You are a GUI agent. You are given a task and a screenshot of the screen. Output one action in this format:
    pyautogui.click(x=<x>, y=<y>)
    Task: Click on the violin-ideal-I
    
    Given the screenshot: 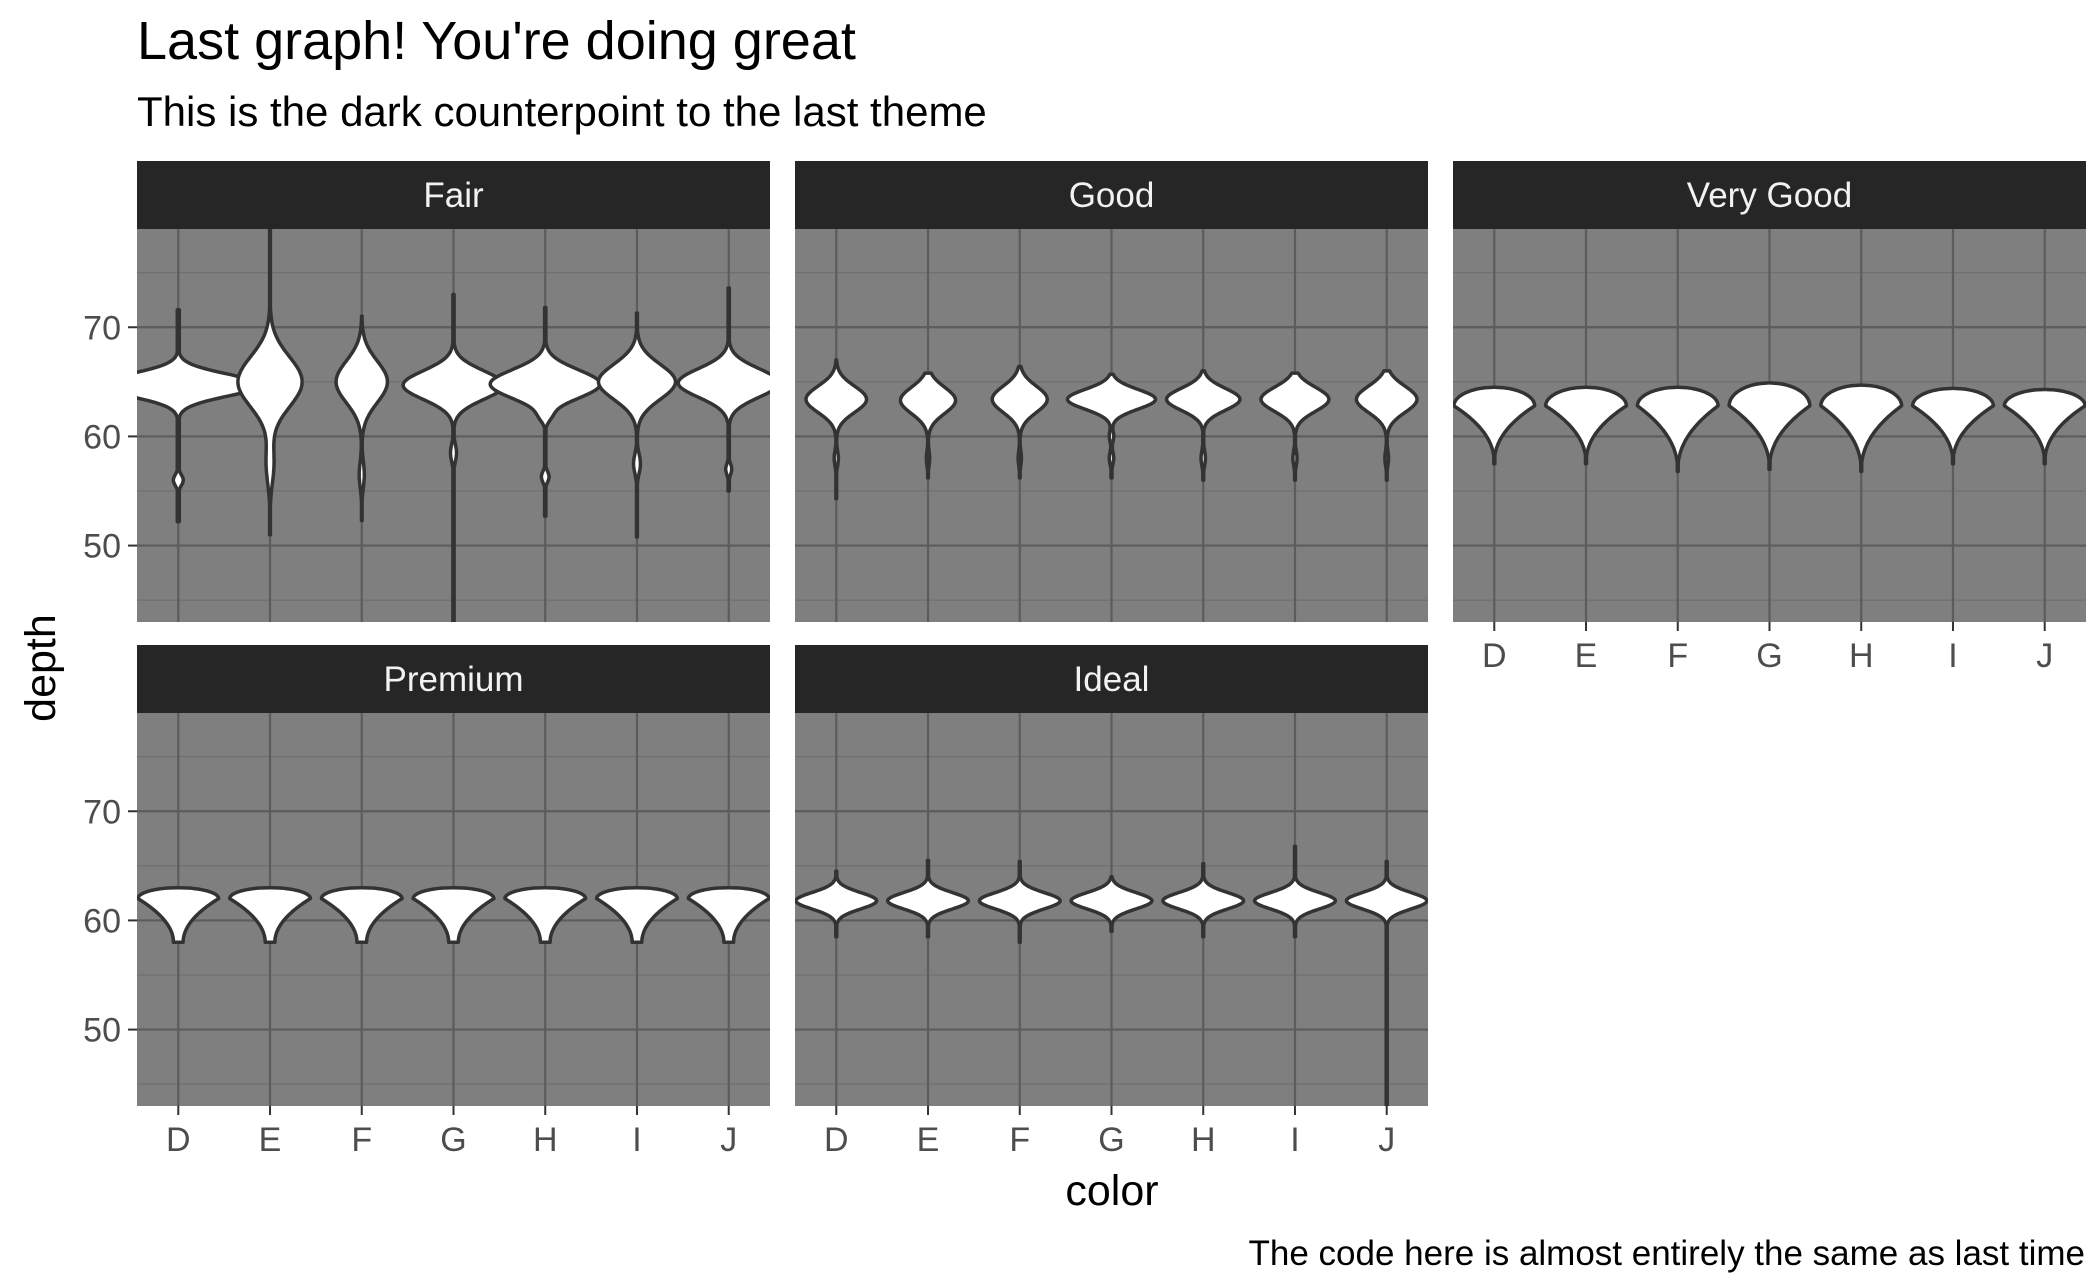 What is the action you would take?
    pyautogui.click(x=1295, y=891)
    